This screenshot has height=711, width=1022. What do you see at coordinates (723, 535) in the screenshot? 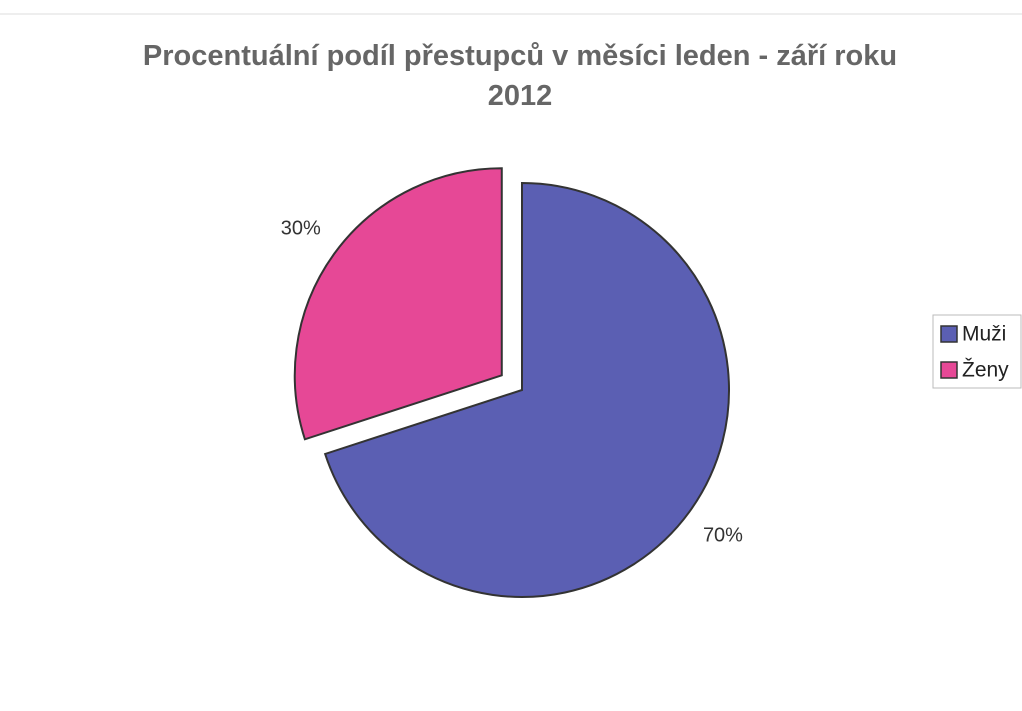
I see `data-label: 70%` at bounding box center [723, 535].